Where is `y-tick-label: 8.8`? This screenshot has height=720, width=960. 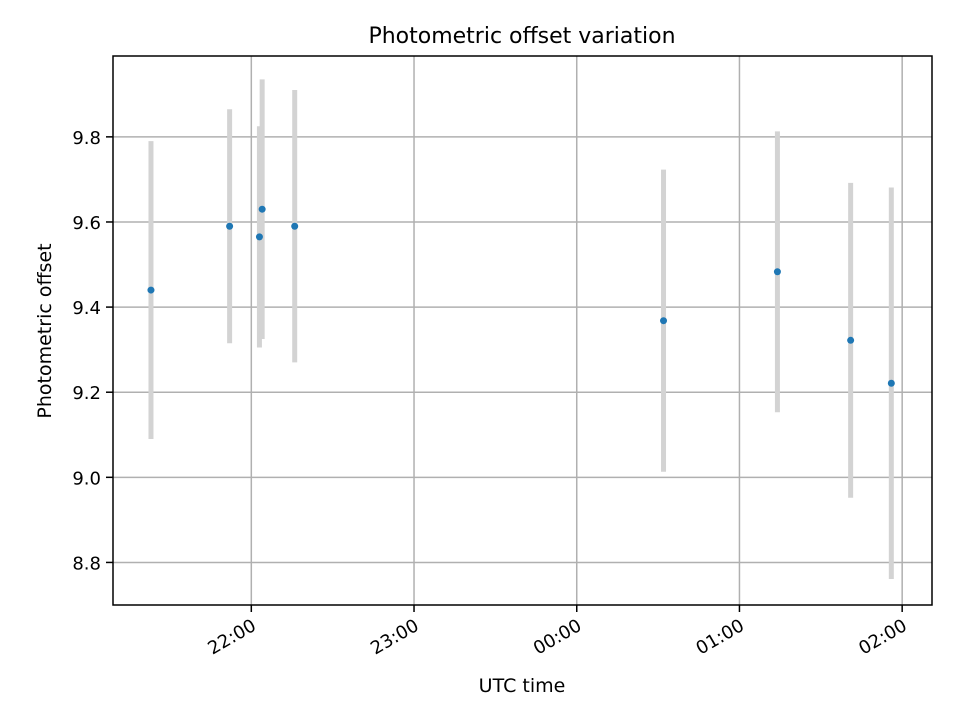 y-tick-label: 8.8 is located at coordinates (86, 563).